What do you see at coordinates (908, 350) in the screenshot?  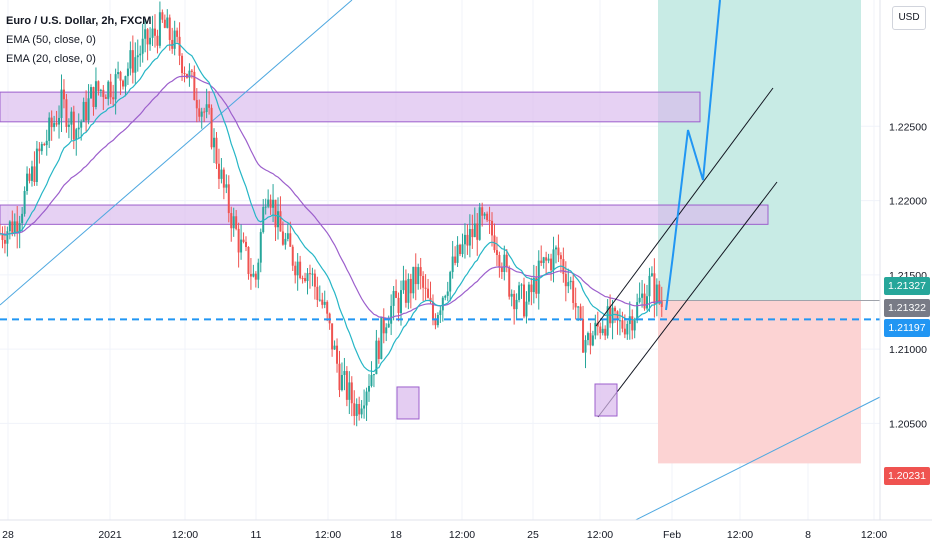 I see `y-tick-label-3: 1.21000` at bounding box center [908, 350].